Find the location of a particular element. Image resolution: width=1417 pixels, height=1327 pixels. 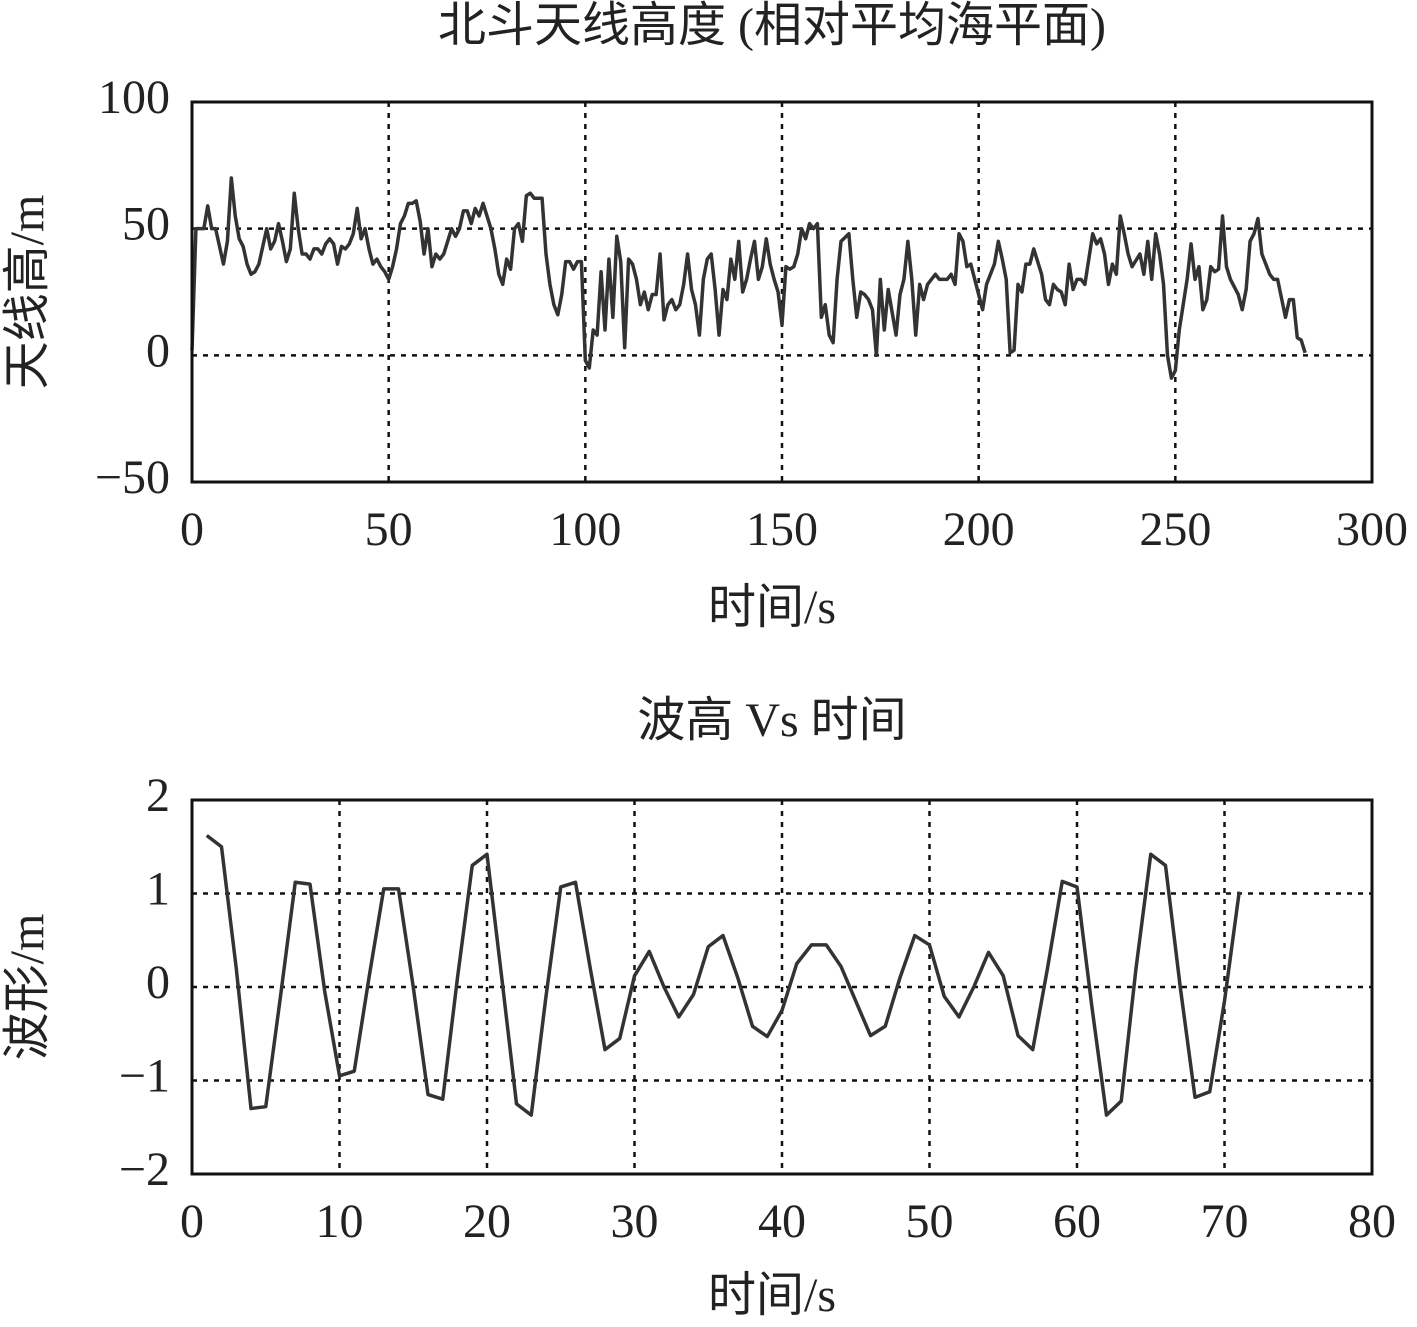

y-tick-label: −50 is located at coordinates (132, 477).